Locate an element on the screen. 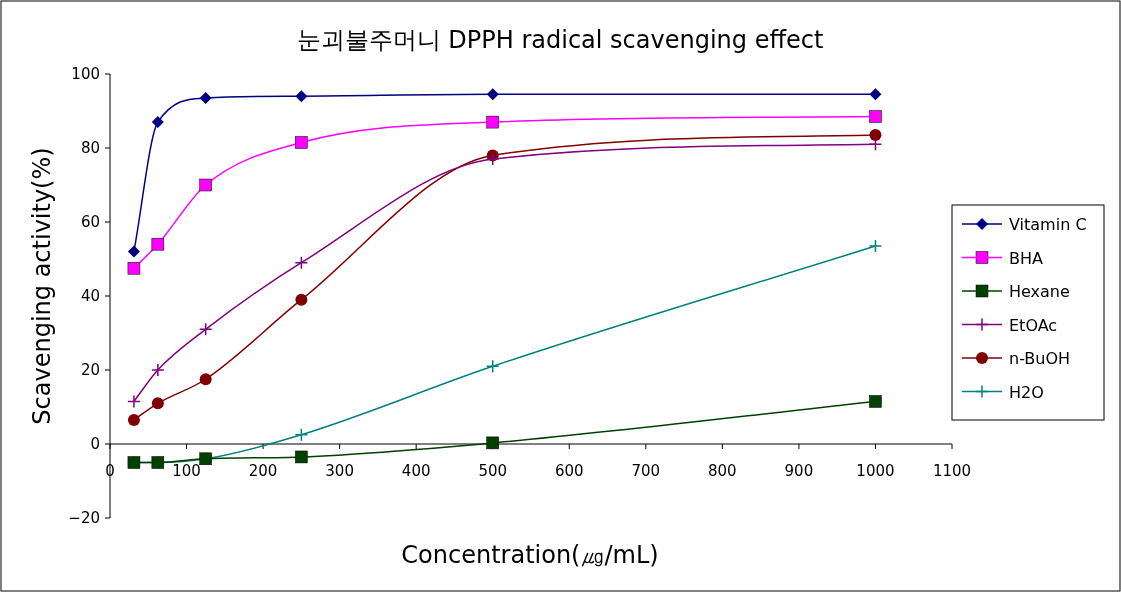 The height and width of the screenshot is (592, 1121). x-axis-title: Concentration(㎍/mL) is located at coordinates (530, 555).